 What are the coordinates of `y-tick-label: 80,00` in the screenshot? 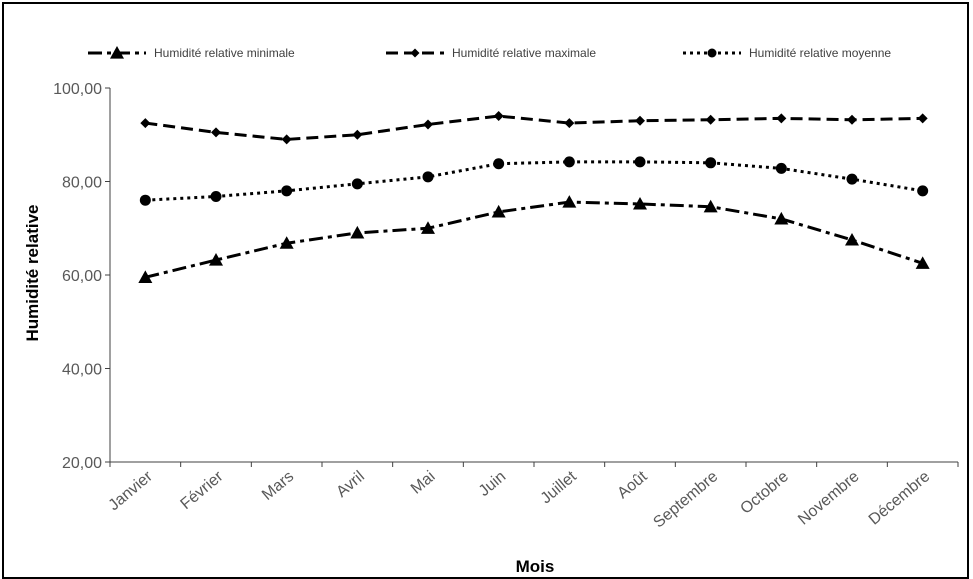 It's located at (82, 183).